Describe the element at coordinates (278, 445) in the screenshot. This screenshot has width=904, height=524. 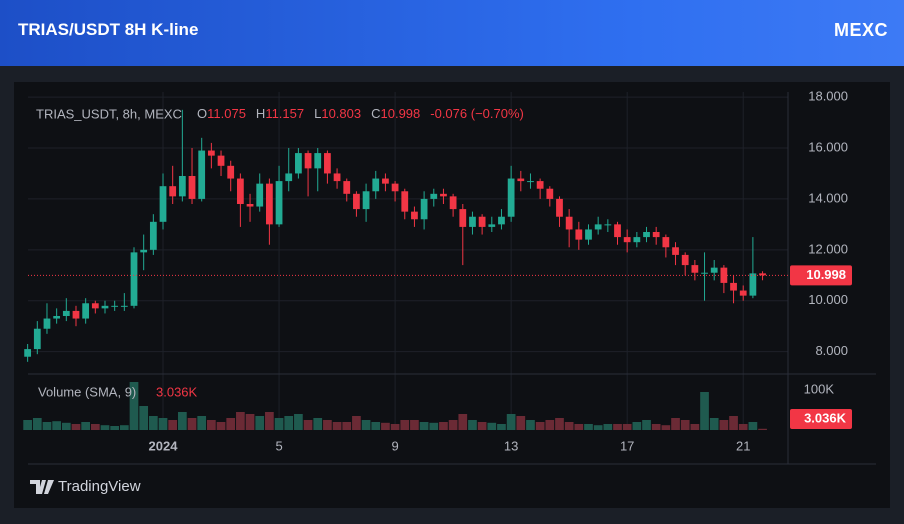
I see `x-tick-label: 5` at that location.